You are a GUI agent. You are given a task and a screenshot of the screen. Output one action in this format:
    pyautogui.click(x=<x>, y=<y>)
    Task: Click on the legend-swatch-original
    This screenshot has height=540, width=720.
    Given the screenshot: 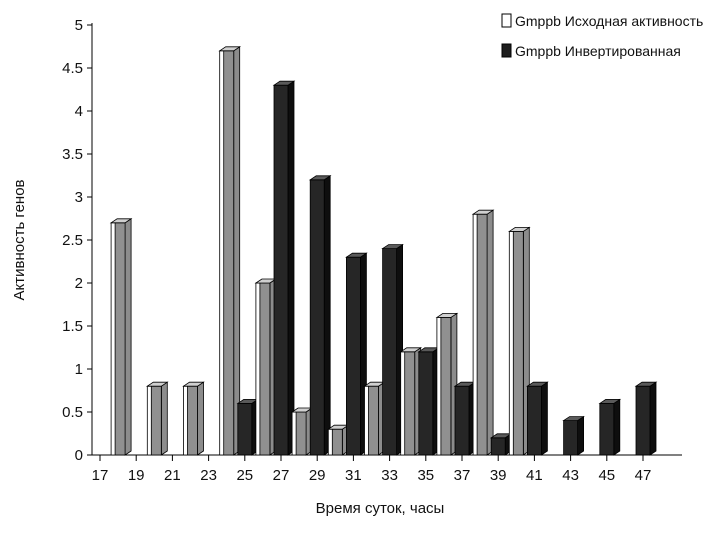 What is the action you would take?
    pyautogui.click(x=506, y=20)
    